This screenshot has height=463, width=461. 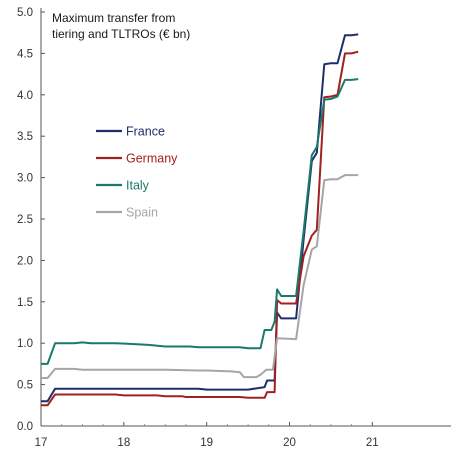 What do you see at coordinates (372, 443) in the screenshot?
I see `x-tick-label: 21` at bounding box center [372, 443].